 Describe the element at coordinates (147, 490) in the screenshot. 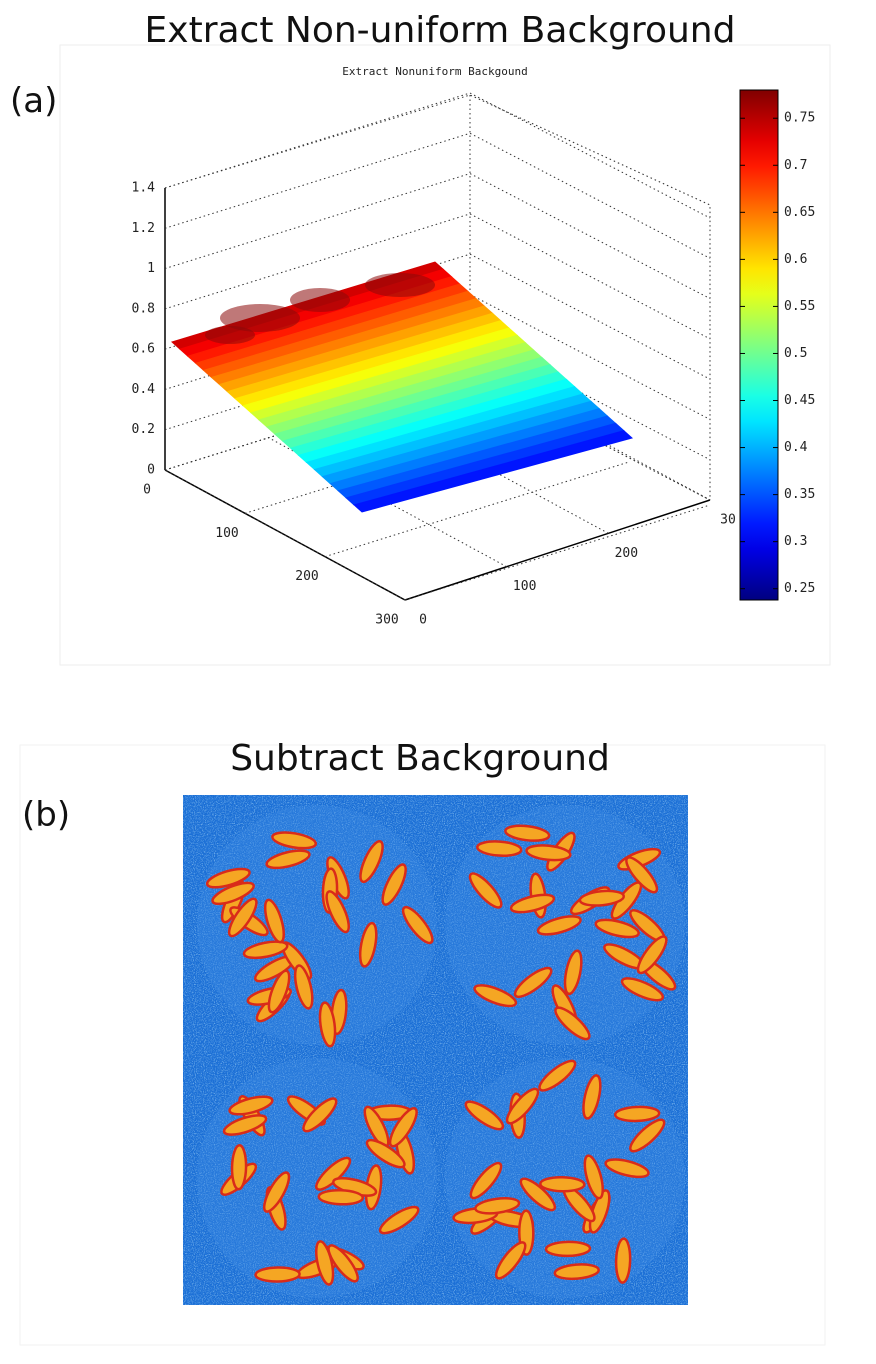

I see `x-tick-label: 0` at that location.